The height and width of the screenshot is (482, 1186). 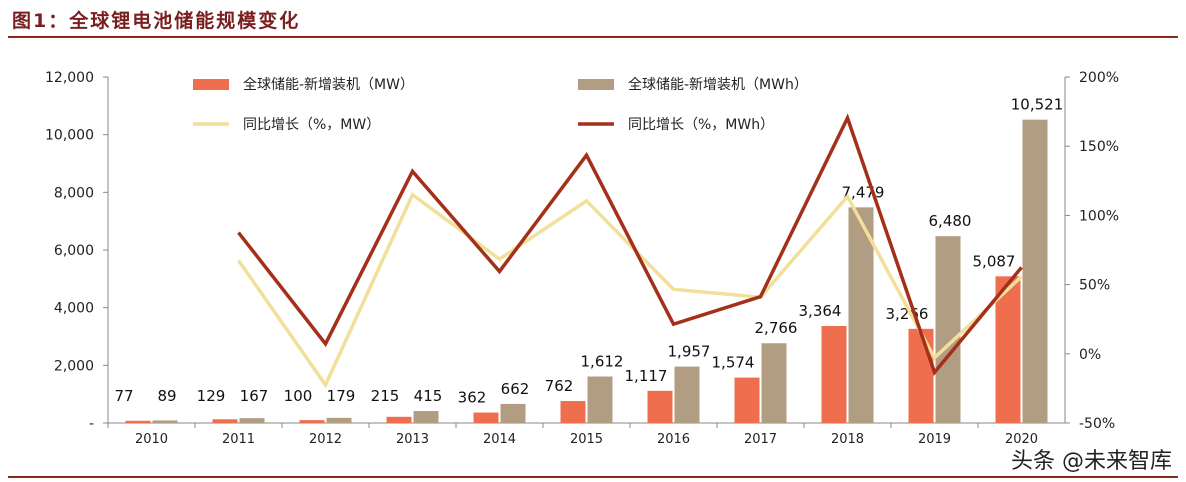 I want to click on bottom-divider, so click(x=593, y=477).